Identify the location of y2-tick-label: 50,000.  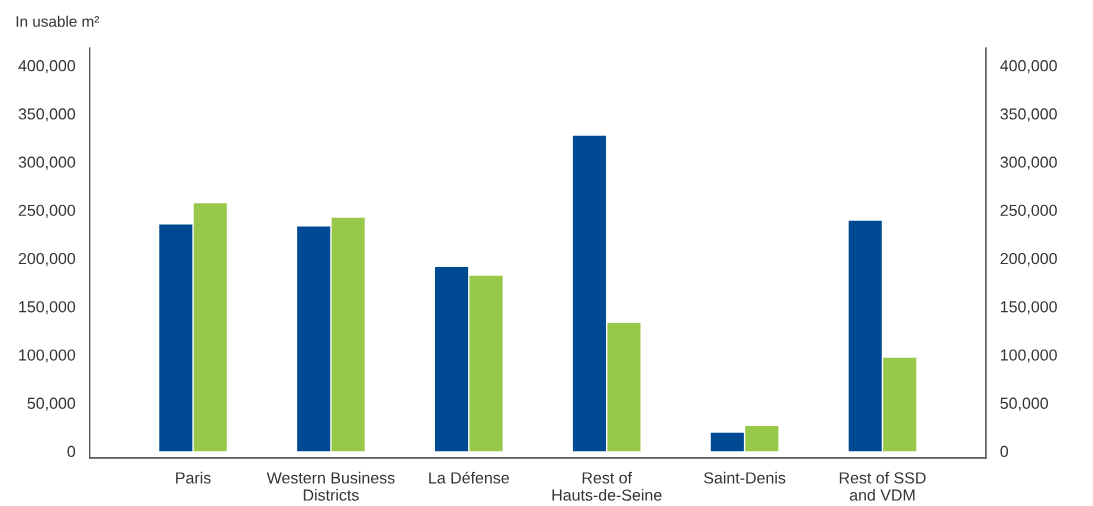
(1024, 404).